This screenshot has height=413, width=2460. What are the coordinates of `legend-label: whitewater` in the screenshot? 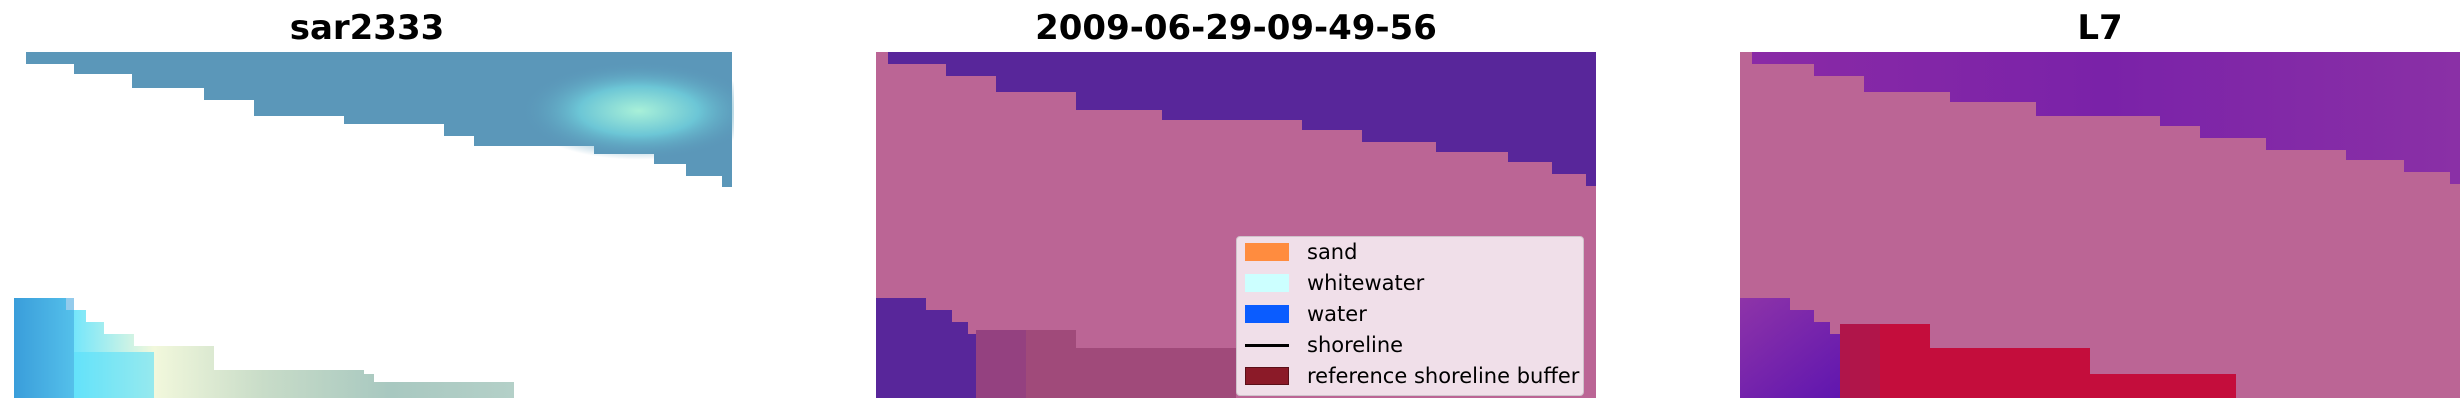 It's located at (1366, 283).